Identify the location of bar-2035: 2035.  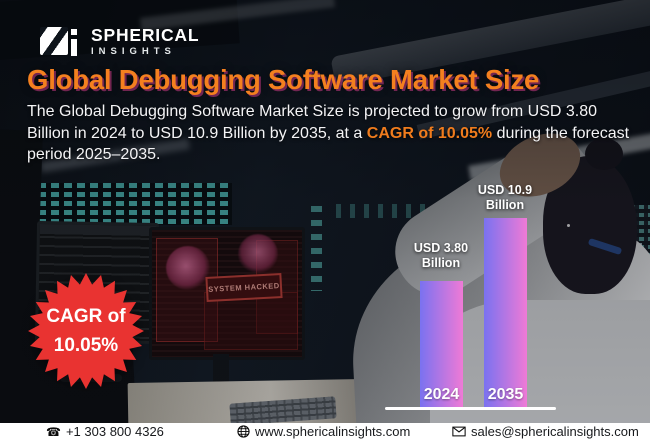
(505, 312).